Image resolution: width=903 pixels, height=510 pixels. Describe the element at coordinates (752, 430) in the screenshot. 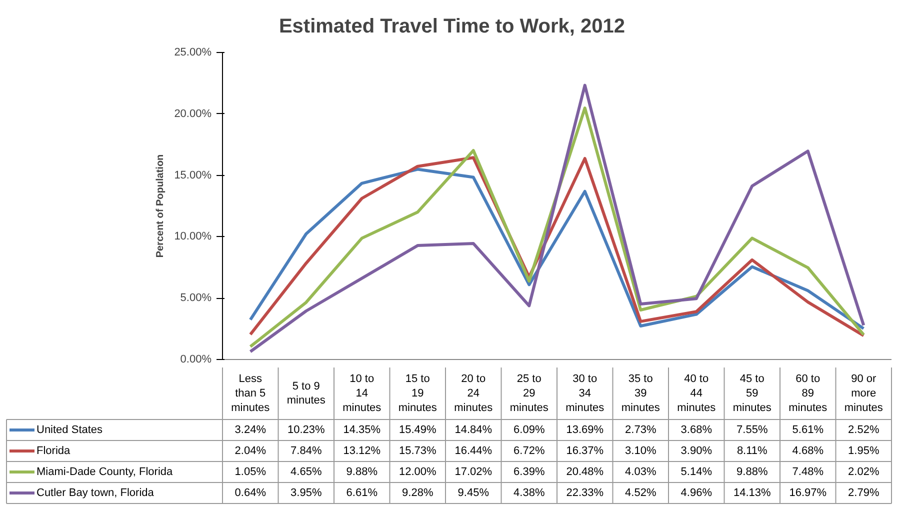

I see `data-label: 7.55%` at that location.